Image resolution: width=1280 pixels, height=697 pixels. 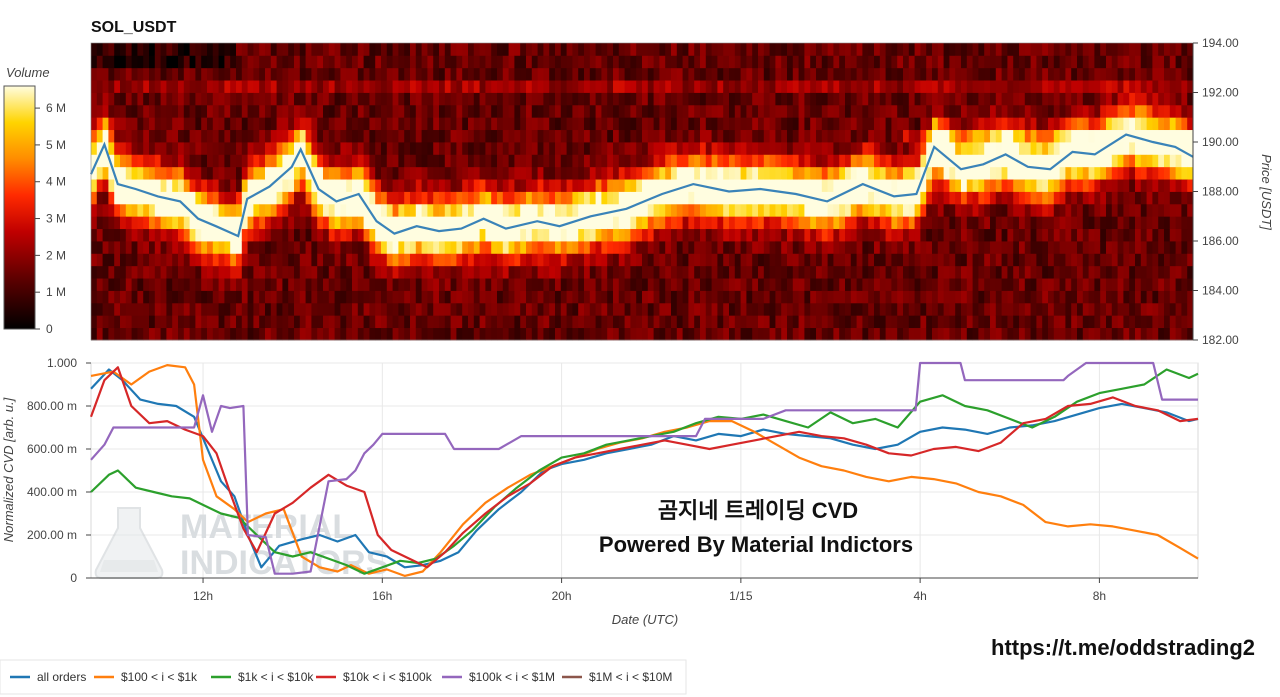 I want to click on legend-item: $1M < i < $10M, so click(x=617, y=677).